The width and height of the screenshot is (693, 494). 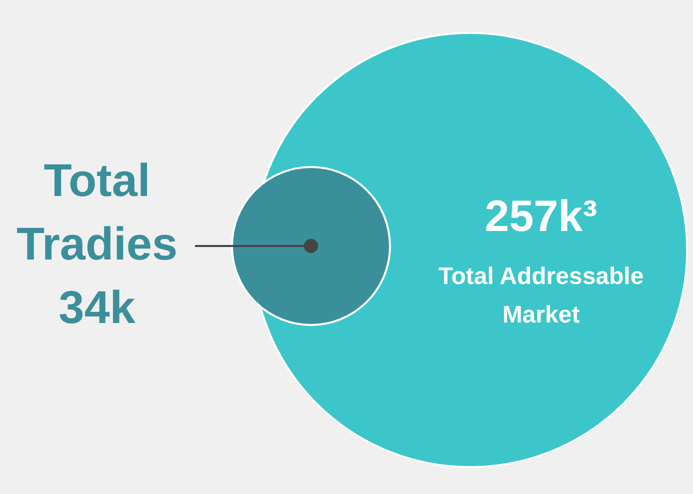 What do you see at coordinates (541, 295) in the screenshot?
I see `category-label: Total Addressable Market` at bounding box center [541, 295].